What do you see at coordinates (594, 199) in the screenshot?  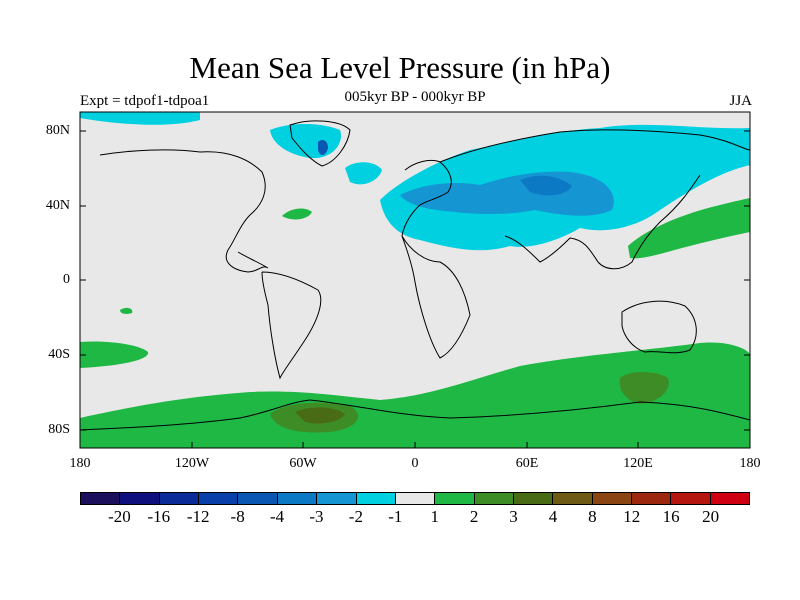 I see `asia-coast` at bounding box center [594, 199].